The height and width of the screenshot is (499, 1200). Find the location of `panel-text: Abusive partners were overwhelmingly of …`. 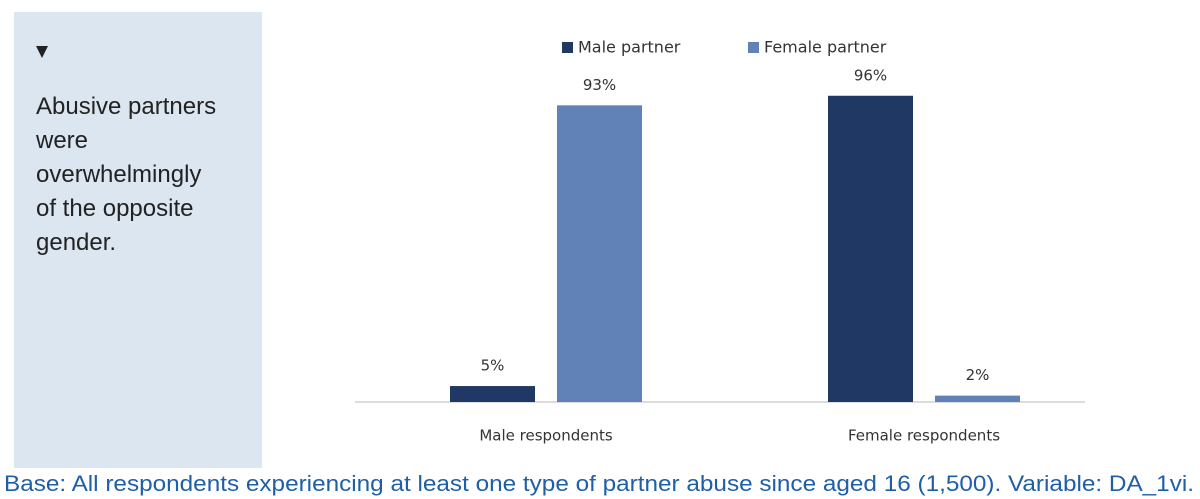

panel-text: Abusive partners were overwhelmingly of … is located at coordinates (126, 174).